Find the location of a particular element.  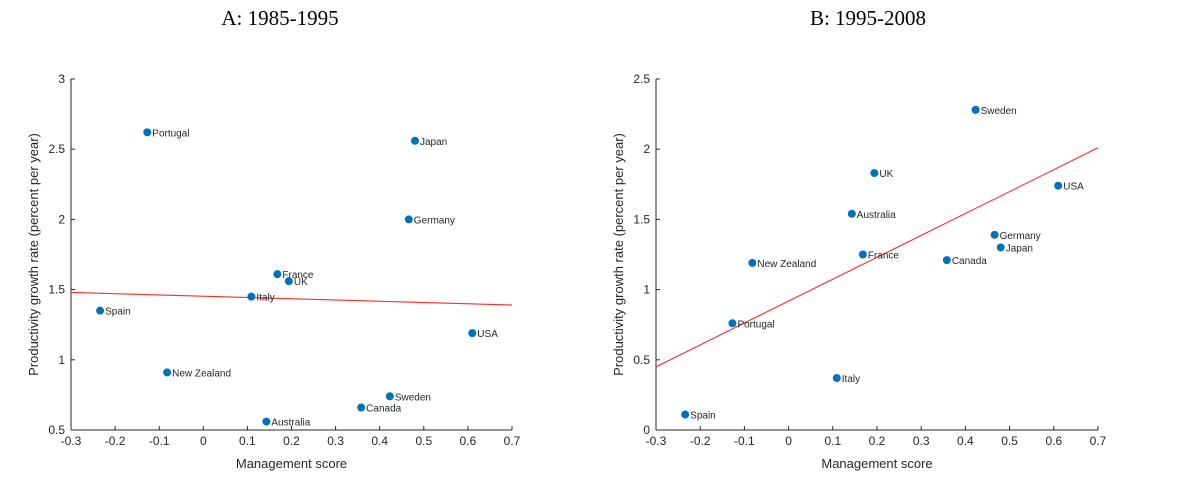

panel-a-point-australia is located at coordinates (266, 421).